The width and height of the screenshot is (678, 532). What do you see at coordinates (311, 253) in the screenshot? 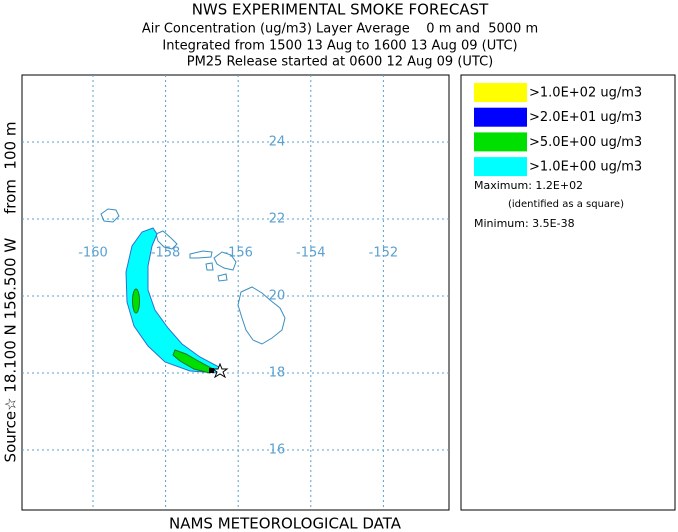
I see `lon-label: -154` at bounding box center [311, 253].